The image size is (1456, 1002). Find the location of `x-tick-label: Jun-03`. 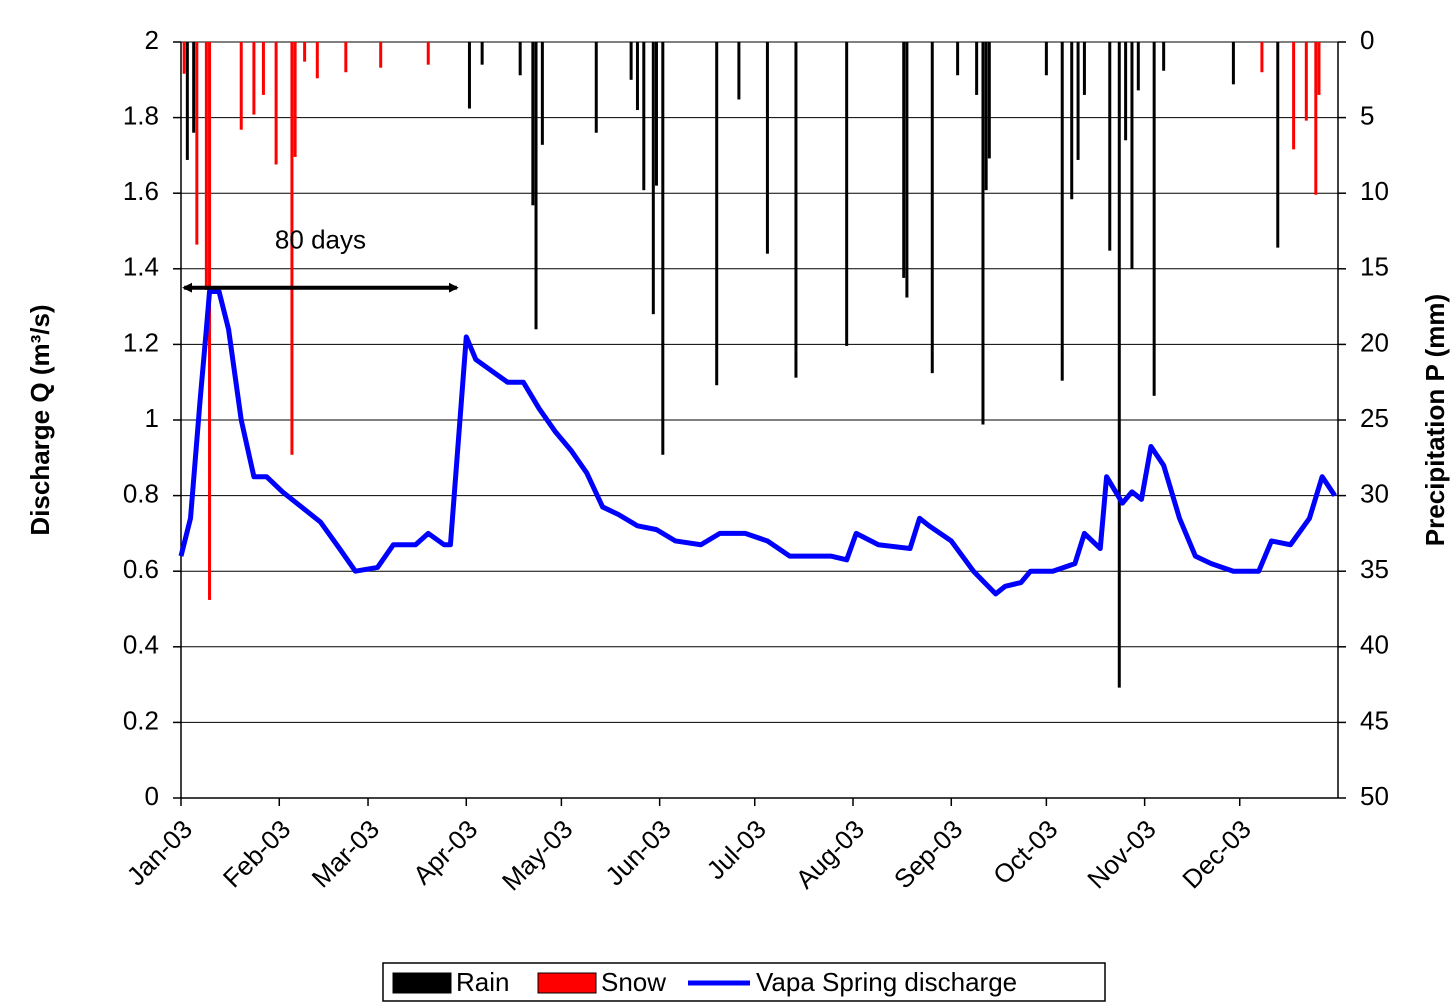

x-tick-label: Jun-03 is located at coordinates (637, 852).